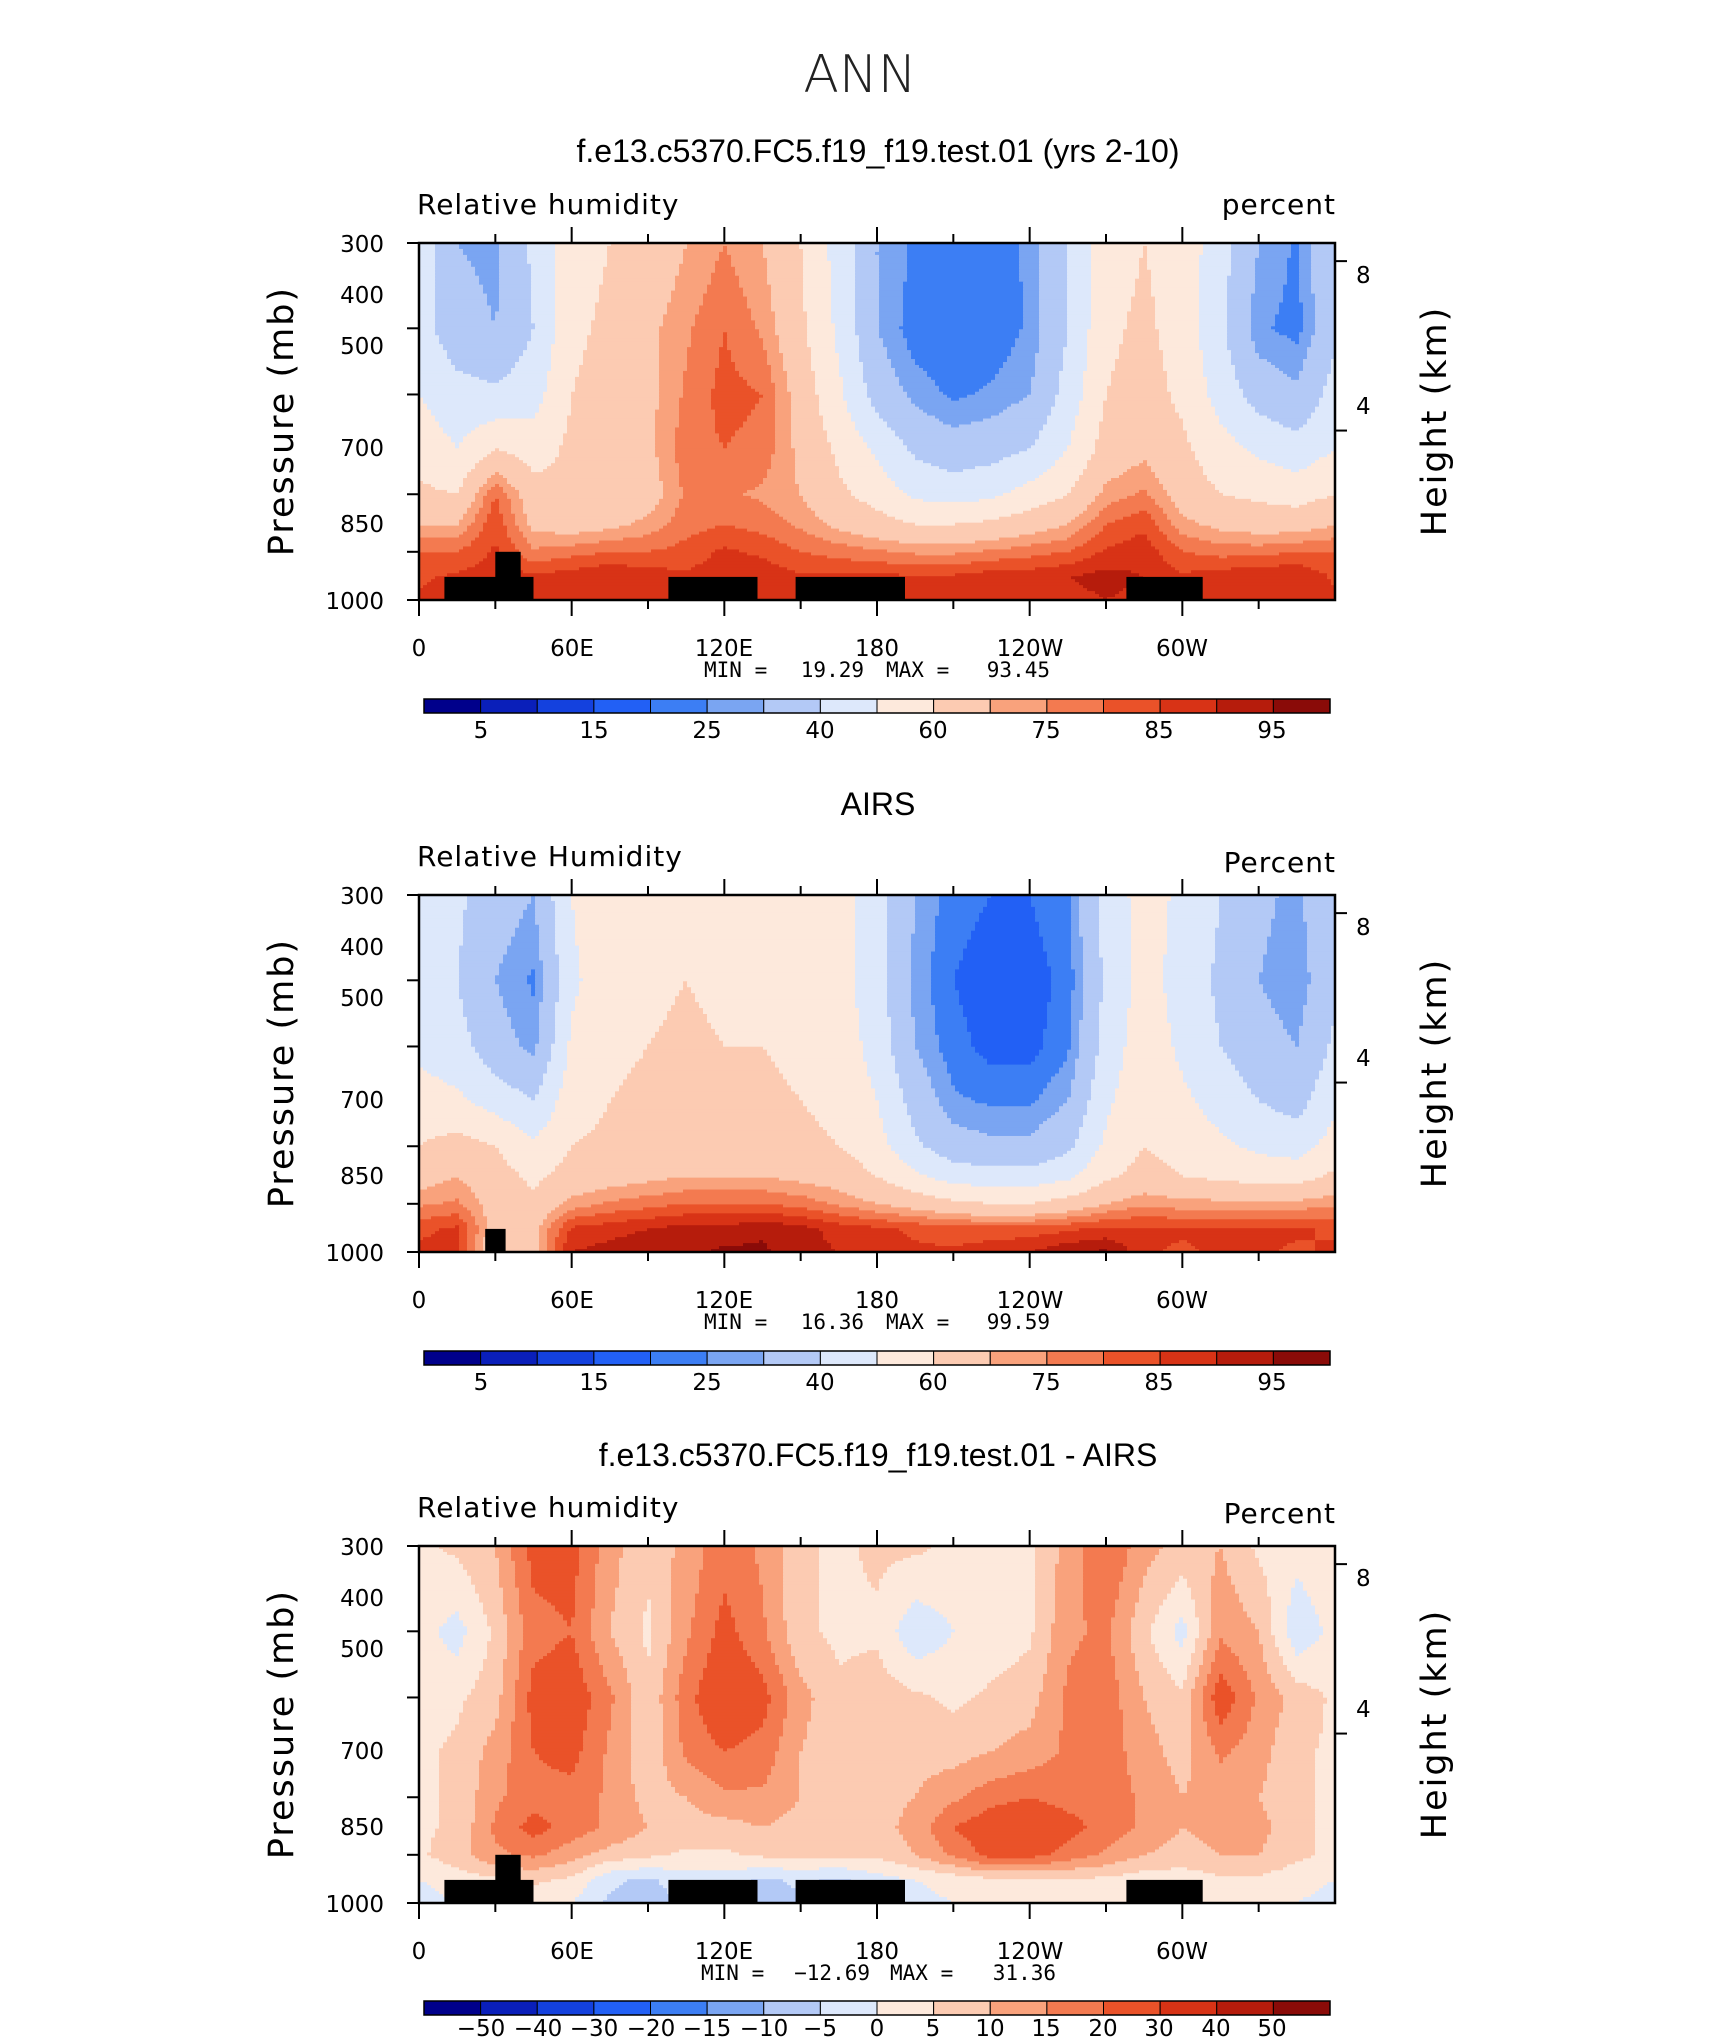 This screenshot has width=1710, height=2038. Describe the element at coordinates (362, 296) in the screenshot. I see `ytick-label: 400` at that location.